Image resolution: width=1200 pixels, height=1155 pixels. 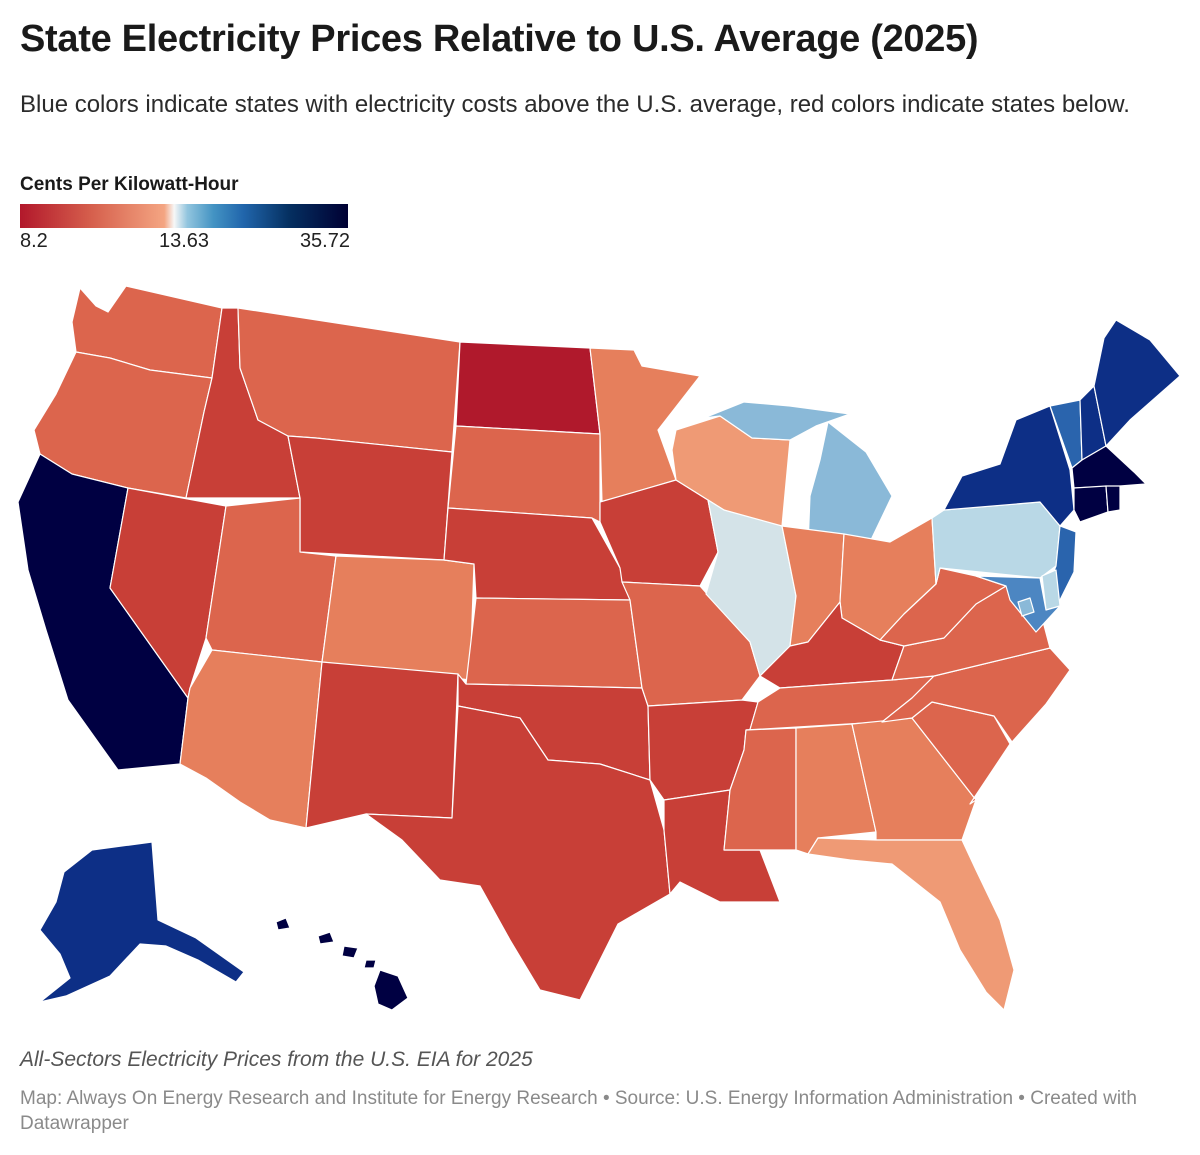 I want to click on state-FL, so click(x=911, y=924).